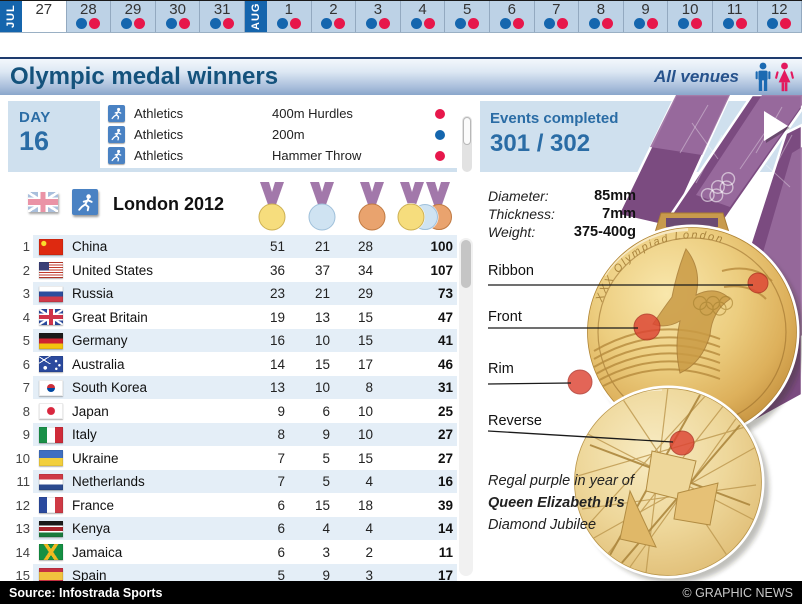 The image size is (802, 604). Describe the element at coordinates (235, 318) in the screenshot. I see `table-row: 4 Great Britain 19 13 15 47` at that location.